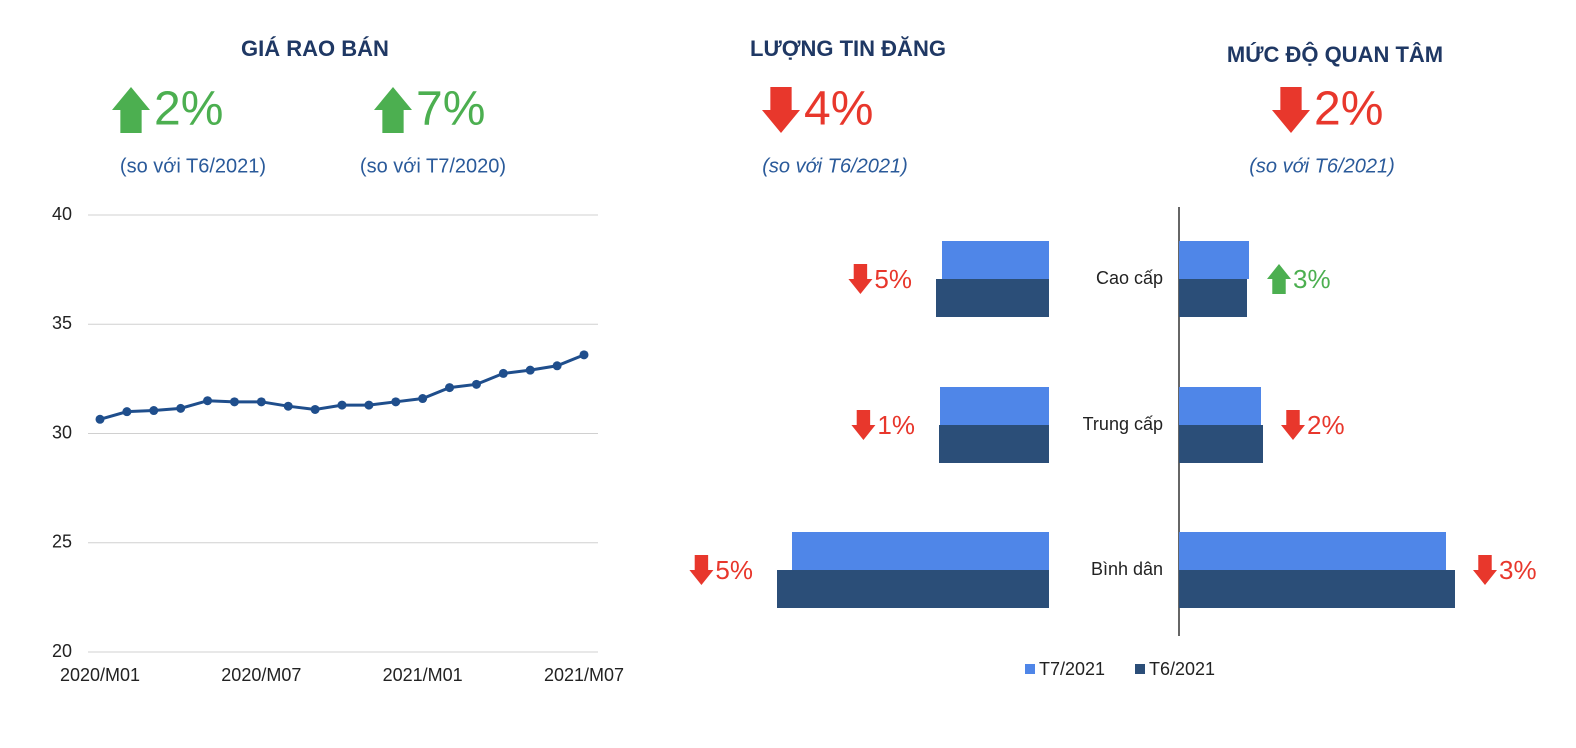 This screenshot has width=1576, height=748. I want to click on line, so click(342, 387).